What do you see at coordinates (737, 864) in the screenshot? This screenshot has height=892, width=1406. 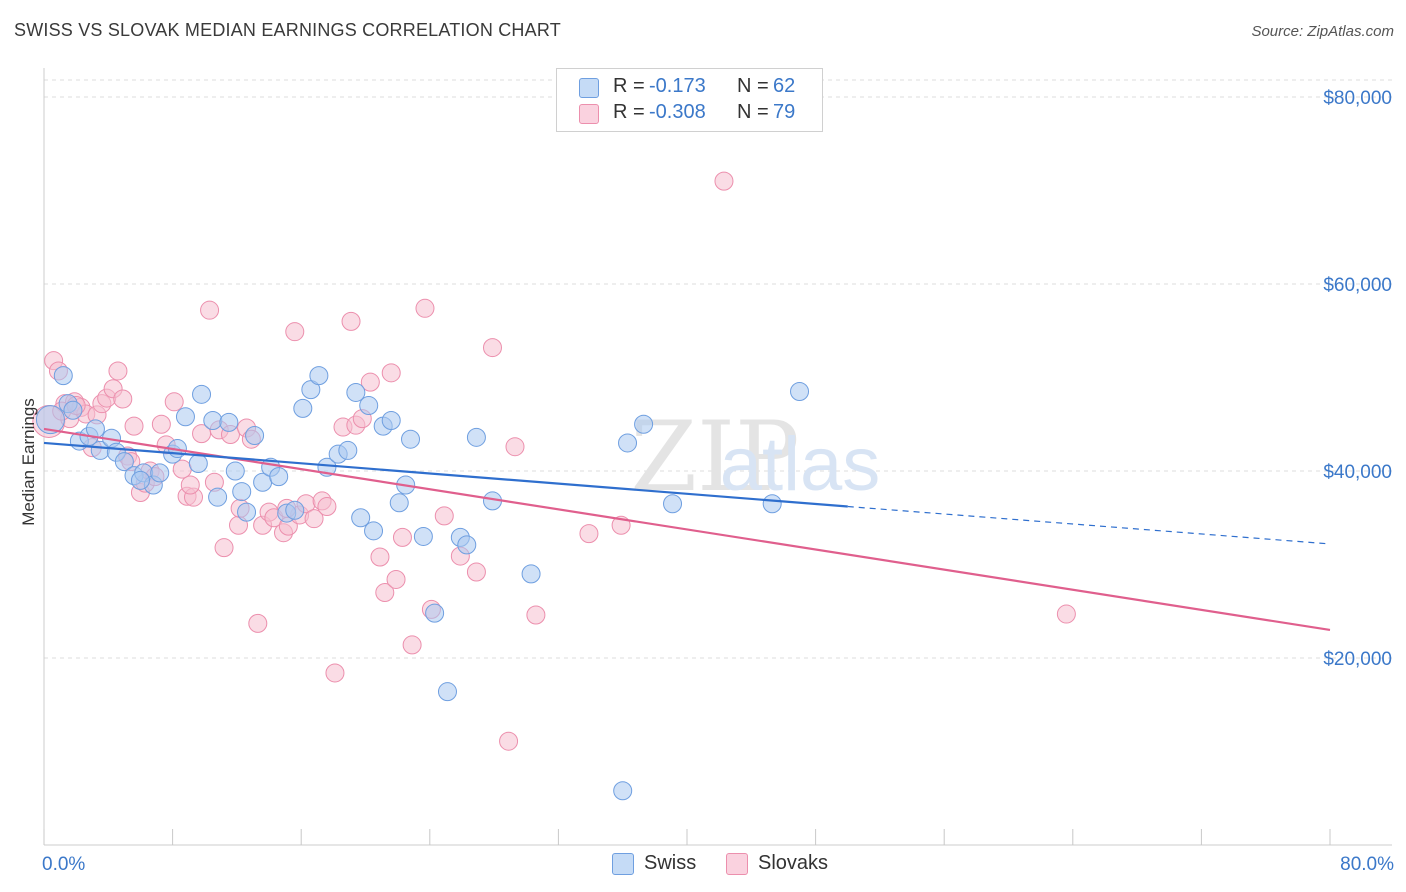 I see `bottom-legend-swatch-slovaks` at bounding box center [737, 864].